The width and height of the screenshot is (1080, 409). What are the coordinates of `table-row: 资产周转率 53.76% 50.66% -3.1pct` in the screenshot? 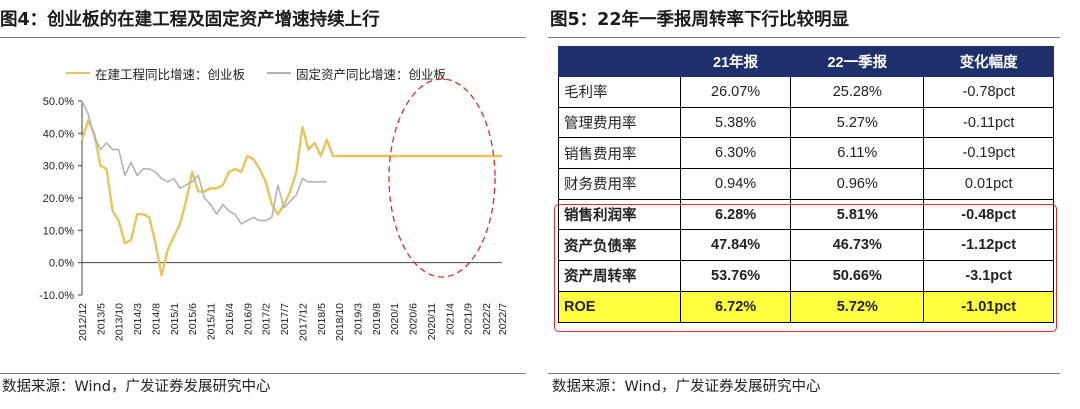 It's located at (806, 276).